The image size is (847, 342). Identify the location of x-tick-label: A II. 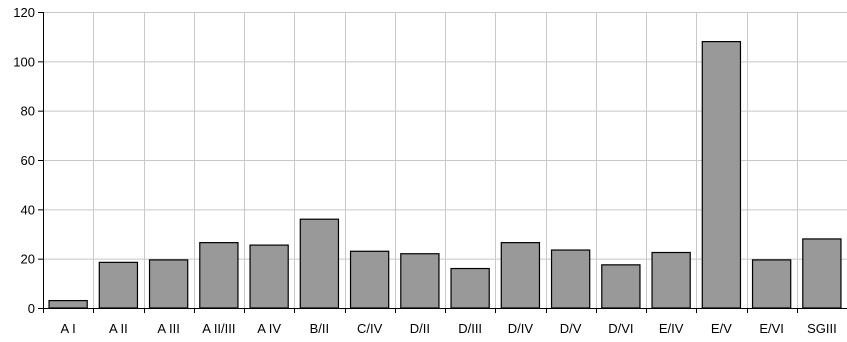
(118, 328).